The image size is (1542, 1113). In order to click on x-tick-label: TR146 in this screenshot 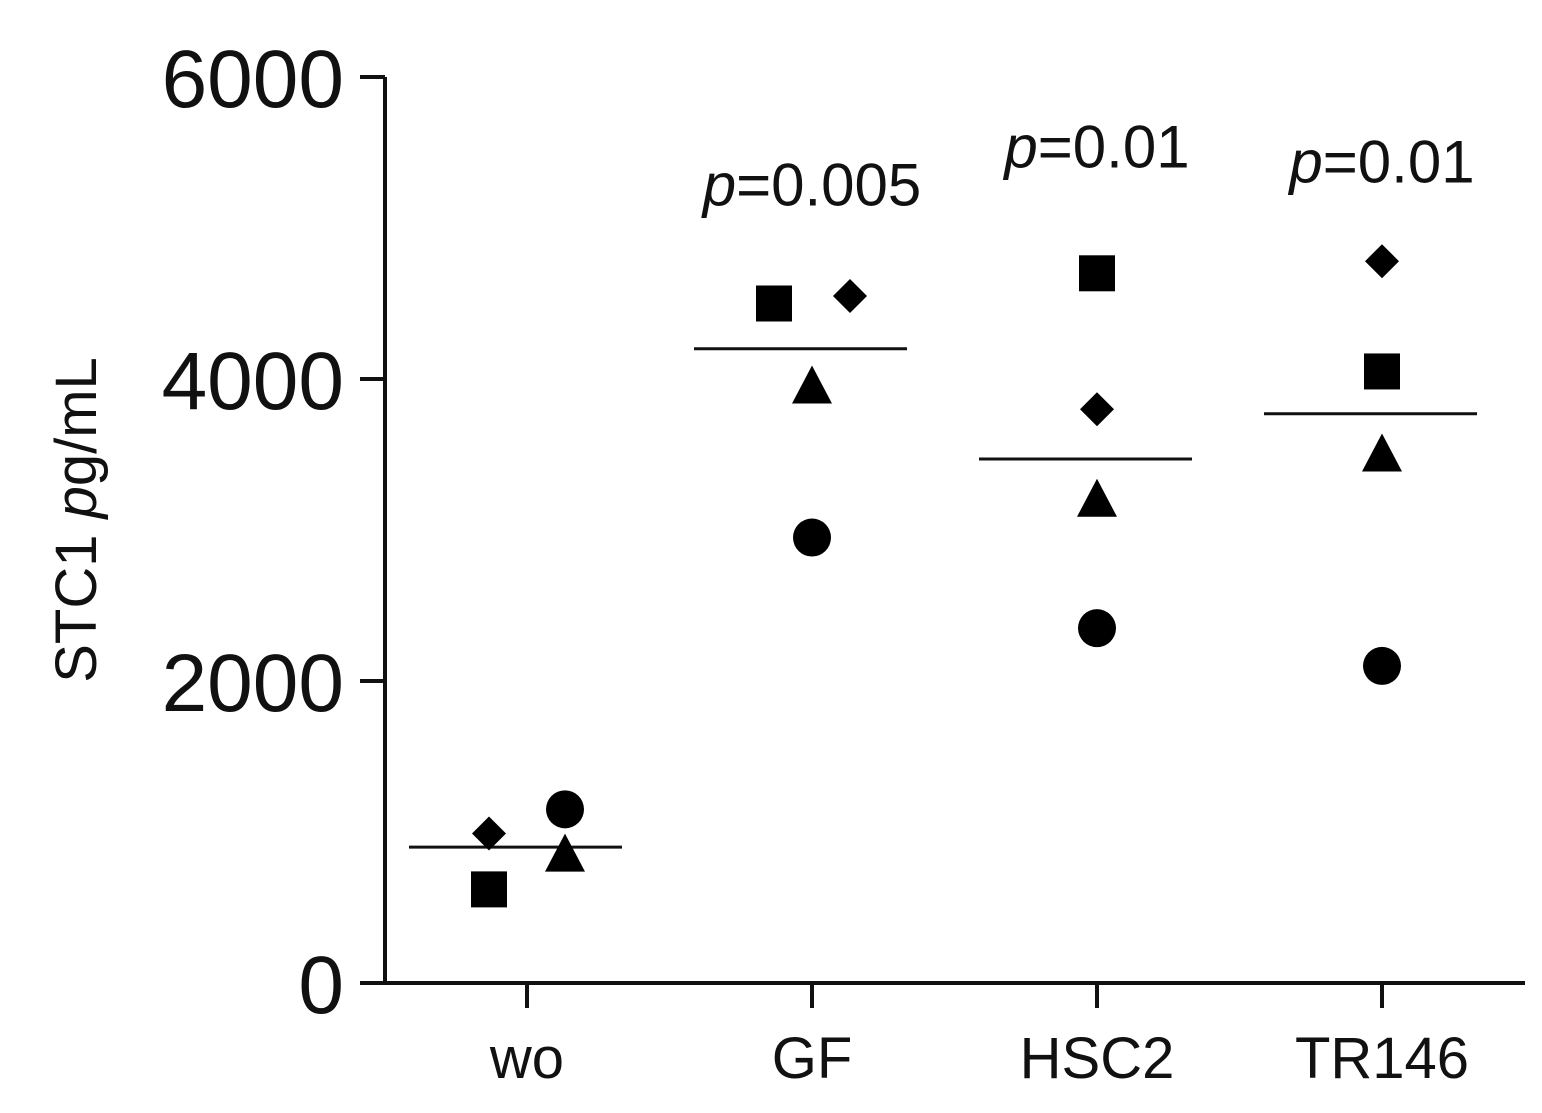, I will do `click(1382, 1058)`.